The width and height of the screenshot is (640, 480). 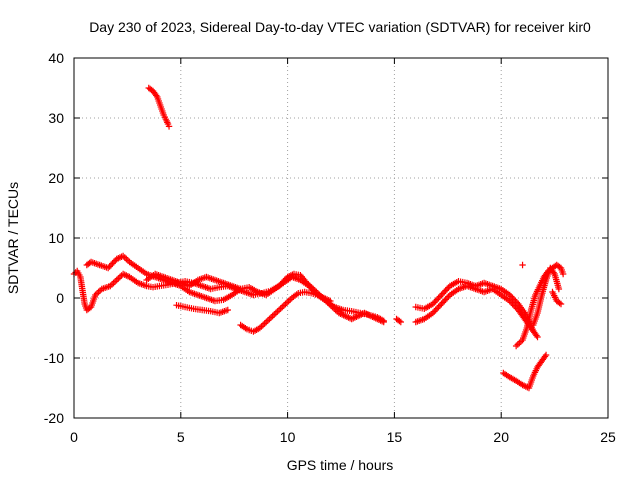 What do you see at coordinates (13, 238) in the screenshot?
I see `y-axis-label: SDTVAR / TECUs` at bounding box center [13, 238].